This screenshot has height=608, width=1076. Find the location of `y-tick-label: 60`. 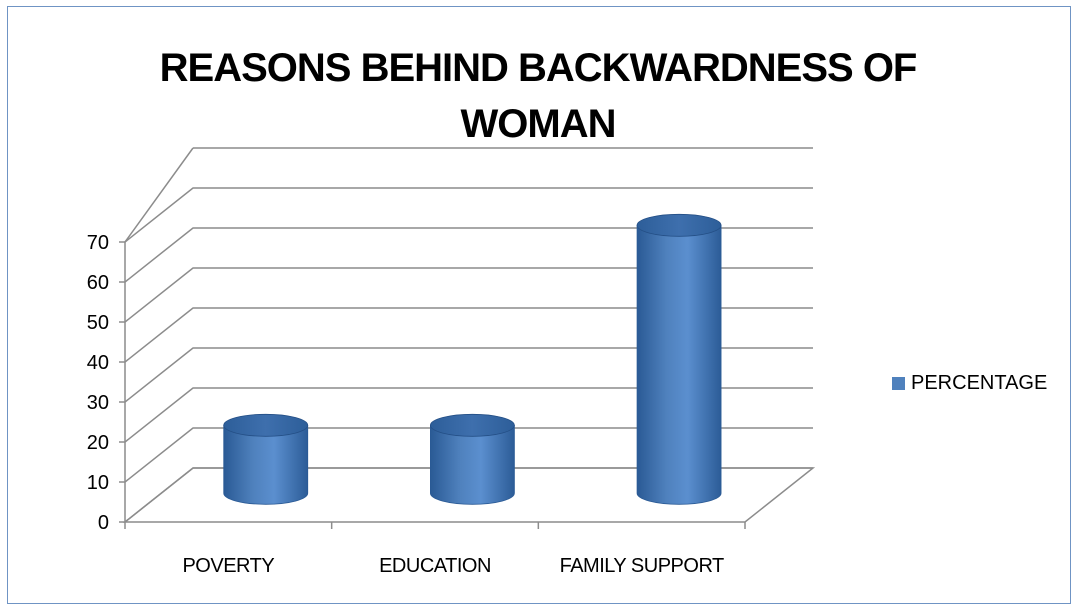

y-tick-label: 60 is located at coordinates (98, 283).